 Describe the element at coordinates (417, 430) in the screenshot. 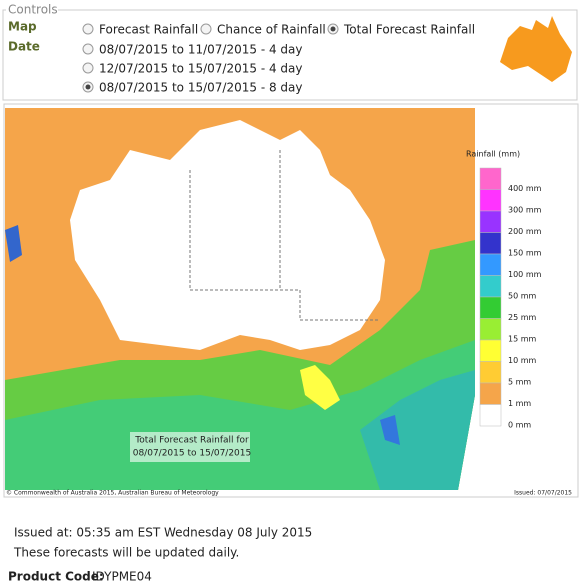

I see `rain-teal` at that location.